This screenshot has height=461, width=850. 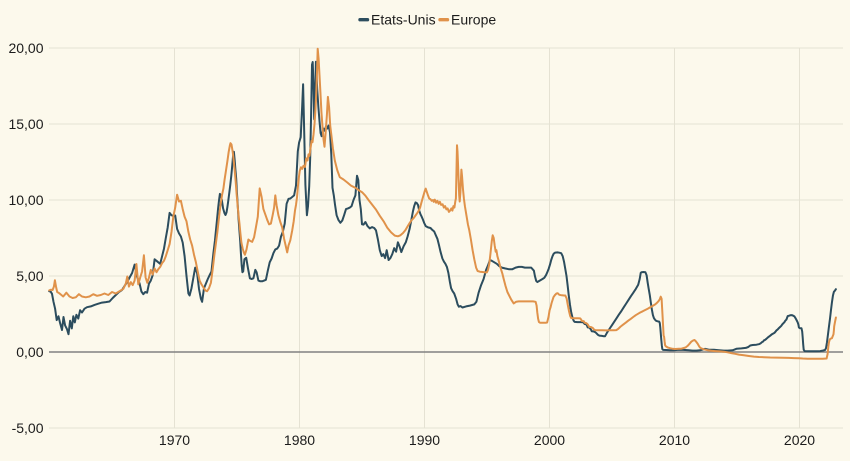 What do you see at coordinates (299, 440) in the screenshot?
I see `svg-text: 1980` at bounding box center [299, 440].